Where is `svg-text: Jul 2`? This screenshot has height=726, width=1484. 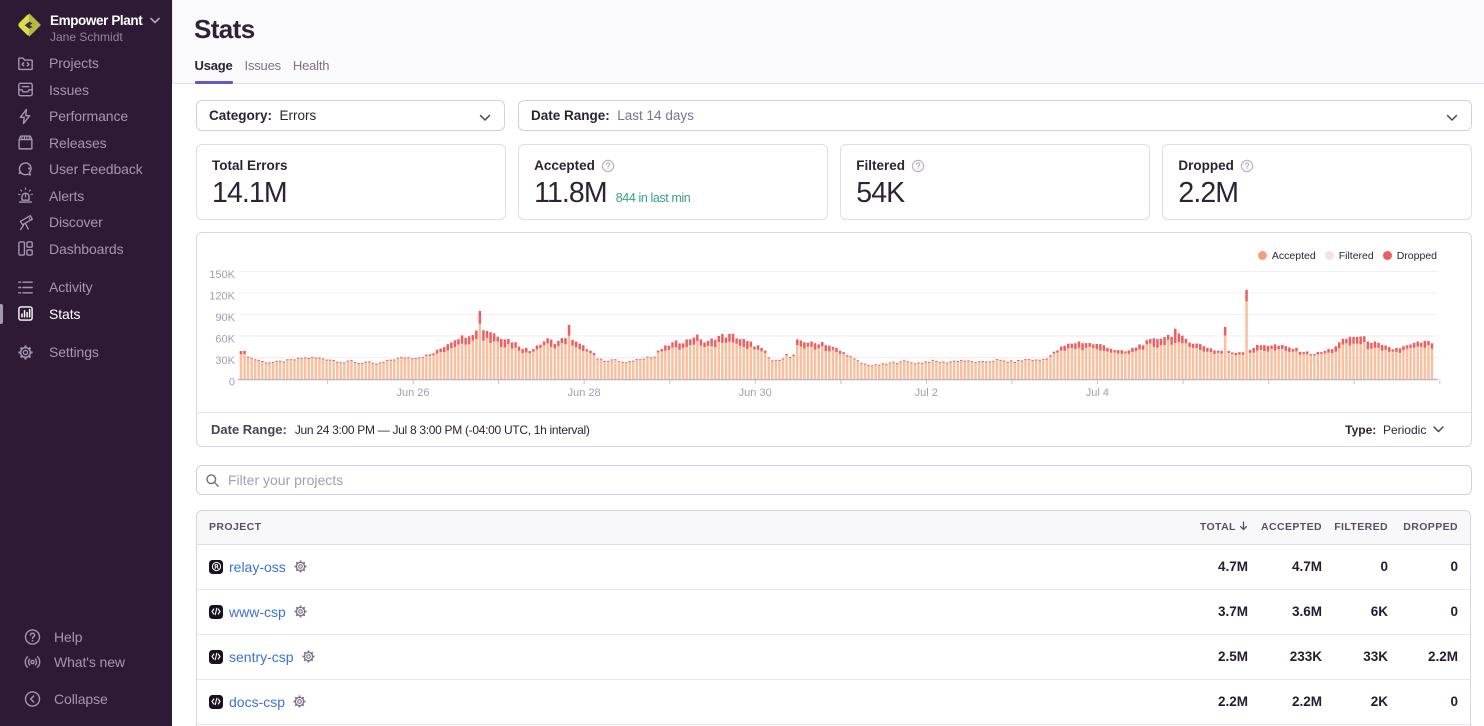
svg-text: Jul 2 is located at coordinates (926, 393).